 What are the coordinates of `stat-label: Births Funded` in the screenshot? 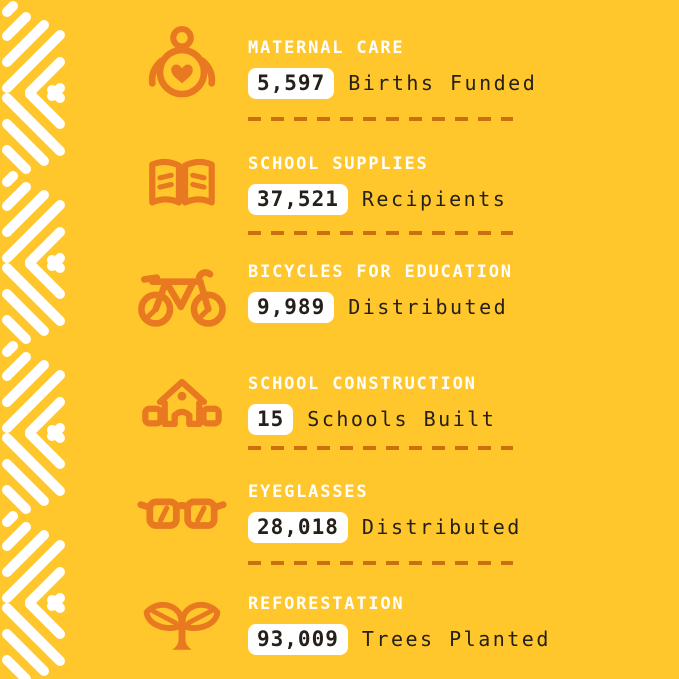 It's located at (443, 83).